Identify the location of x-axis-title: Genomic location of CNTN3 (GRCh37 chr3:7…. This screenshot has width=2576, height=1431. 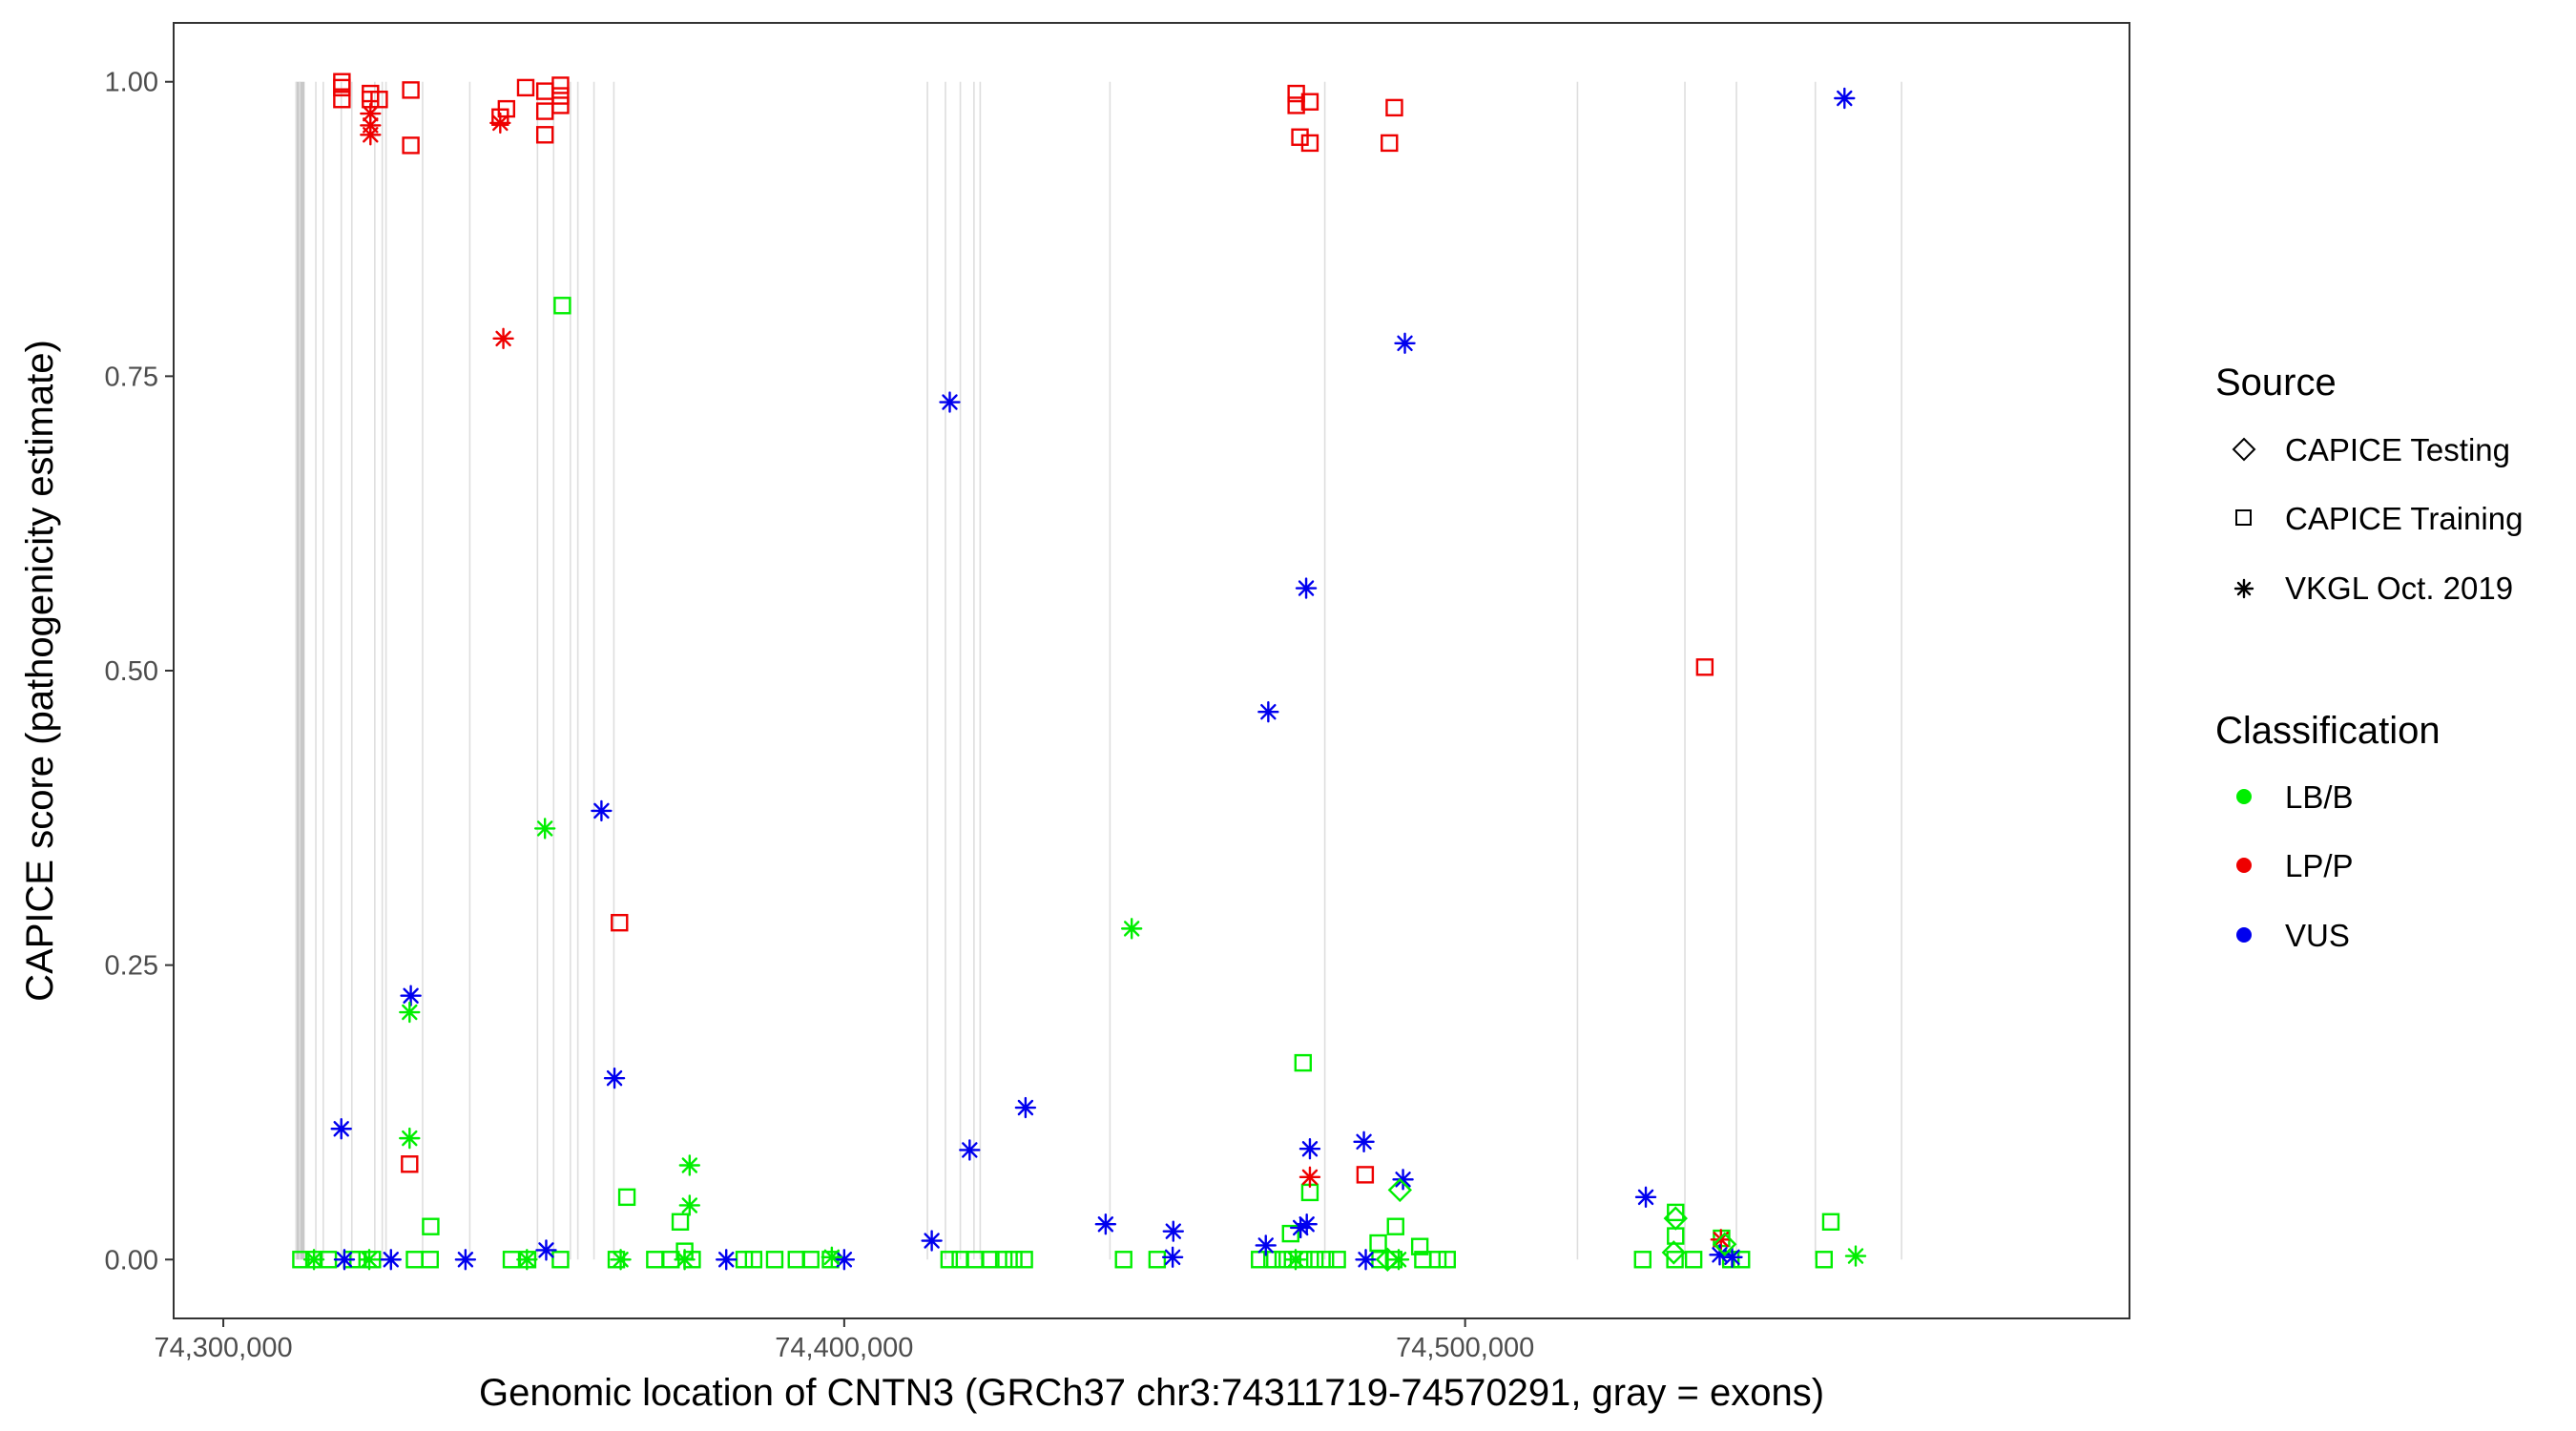
(1151, 1393).